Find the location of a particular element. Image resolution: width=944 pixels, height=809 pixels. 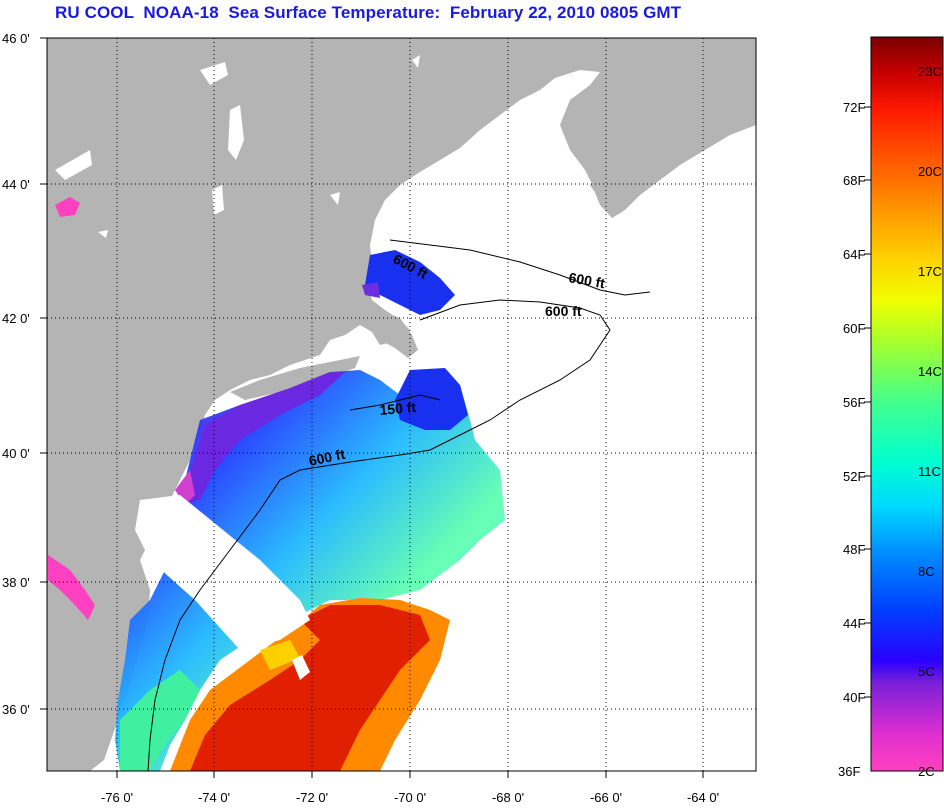

land-artifact is located at coordinates (67, 207).